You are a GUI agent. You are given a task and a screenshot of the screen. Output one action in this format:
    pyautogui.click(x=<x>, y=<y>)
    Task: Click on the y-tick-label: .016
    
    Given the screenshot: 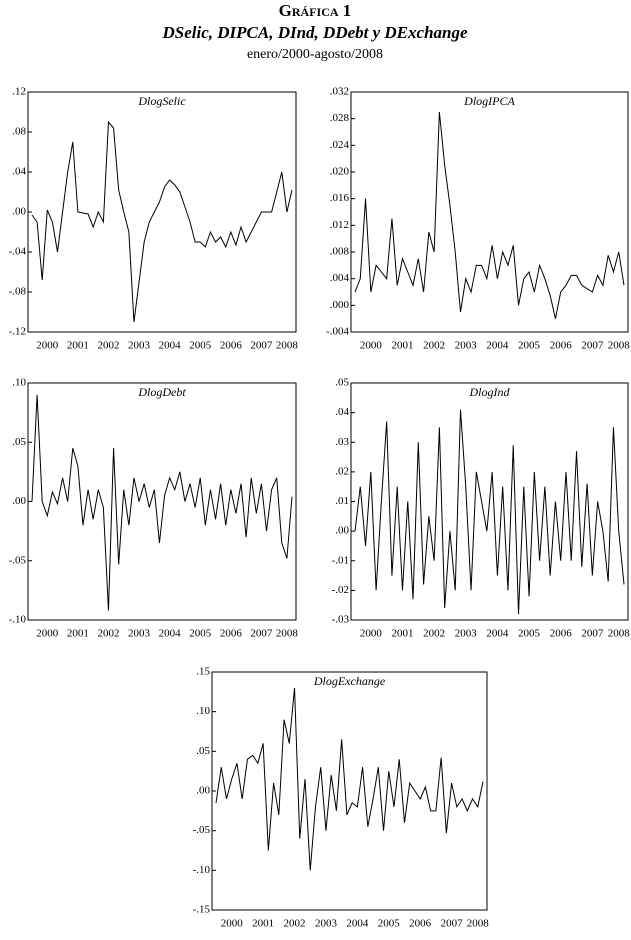 What is the action you would take?
    pyautogui.click(x=340, y=198)
    